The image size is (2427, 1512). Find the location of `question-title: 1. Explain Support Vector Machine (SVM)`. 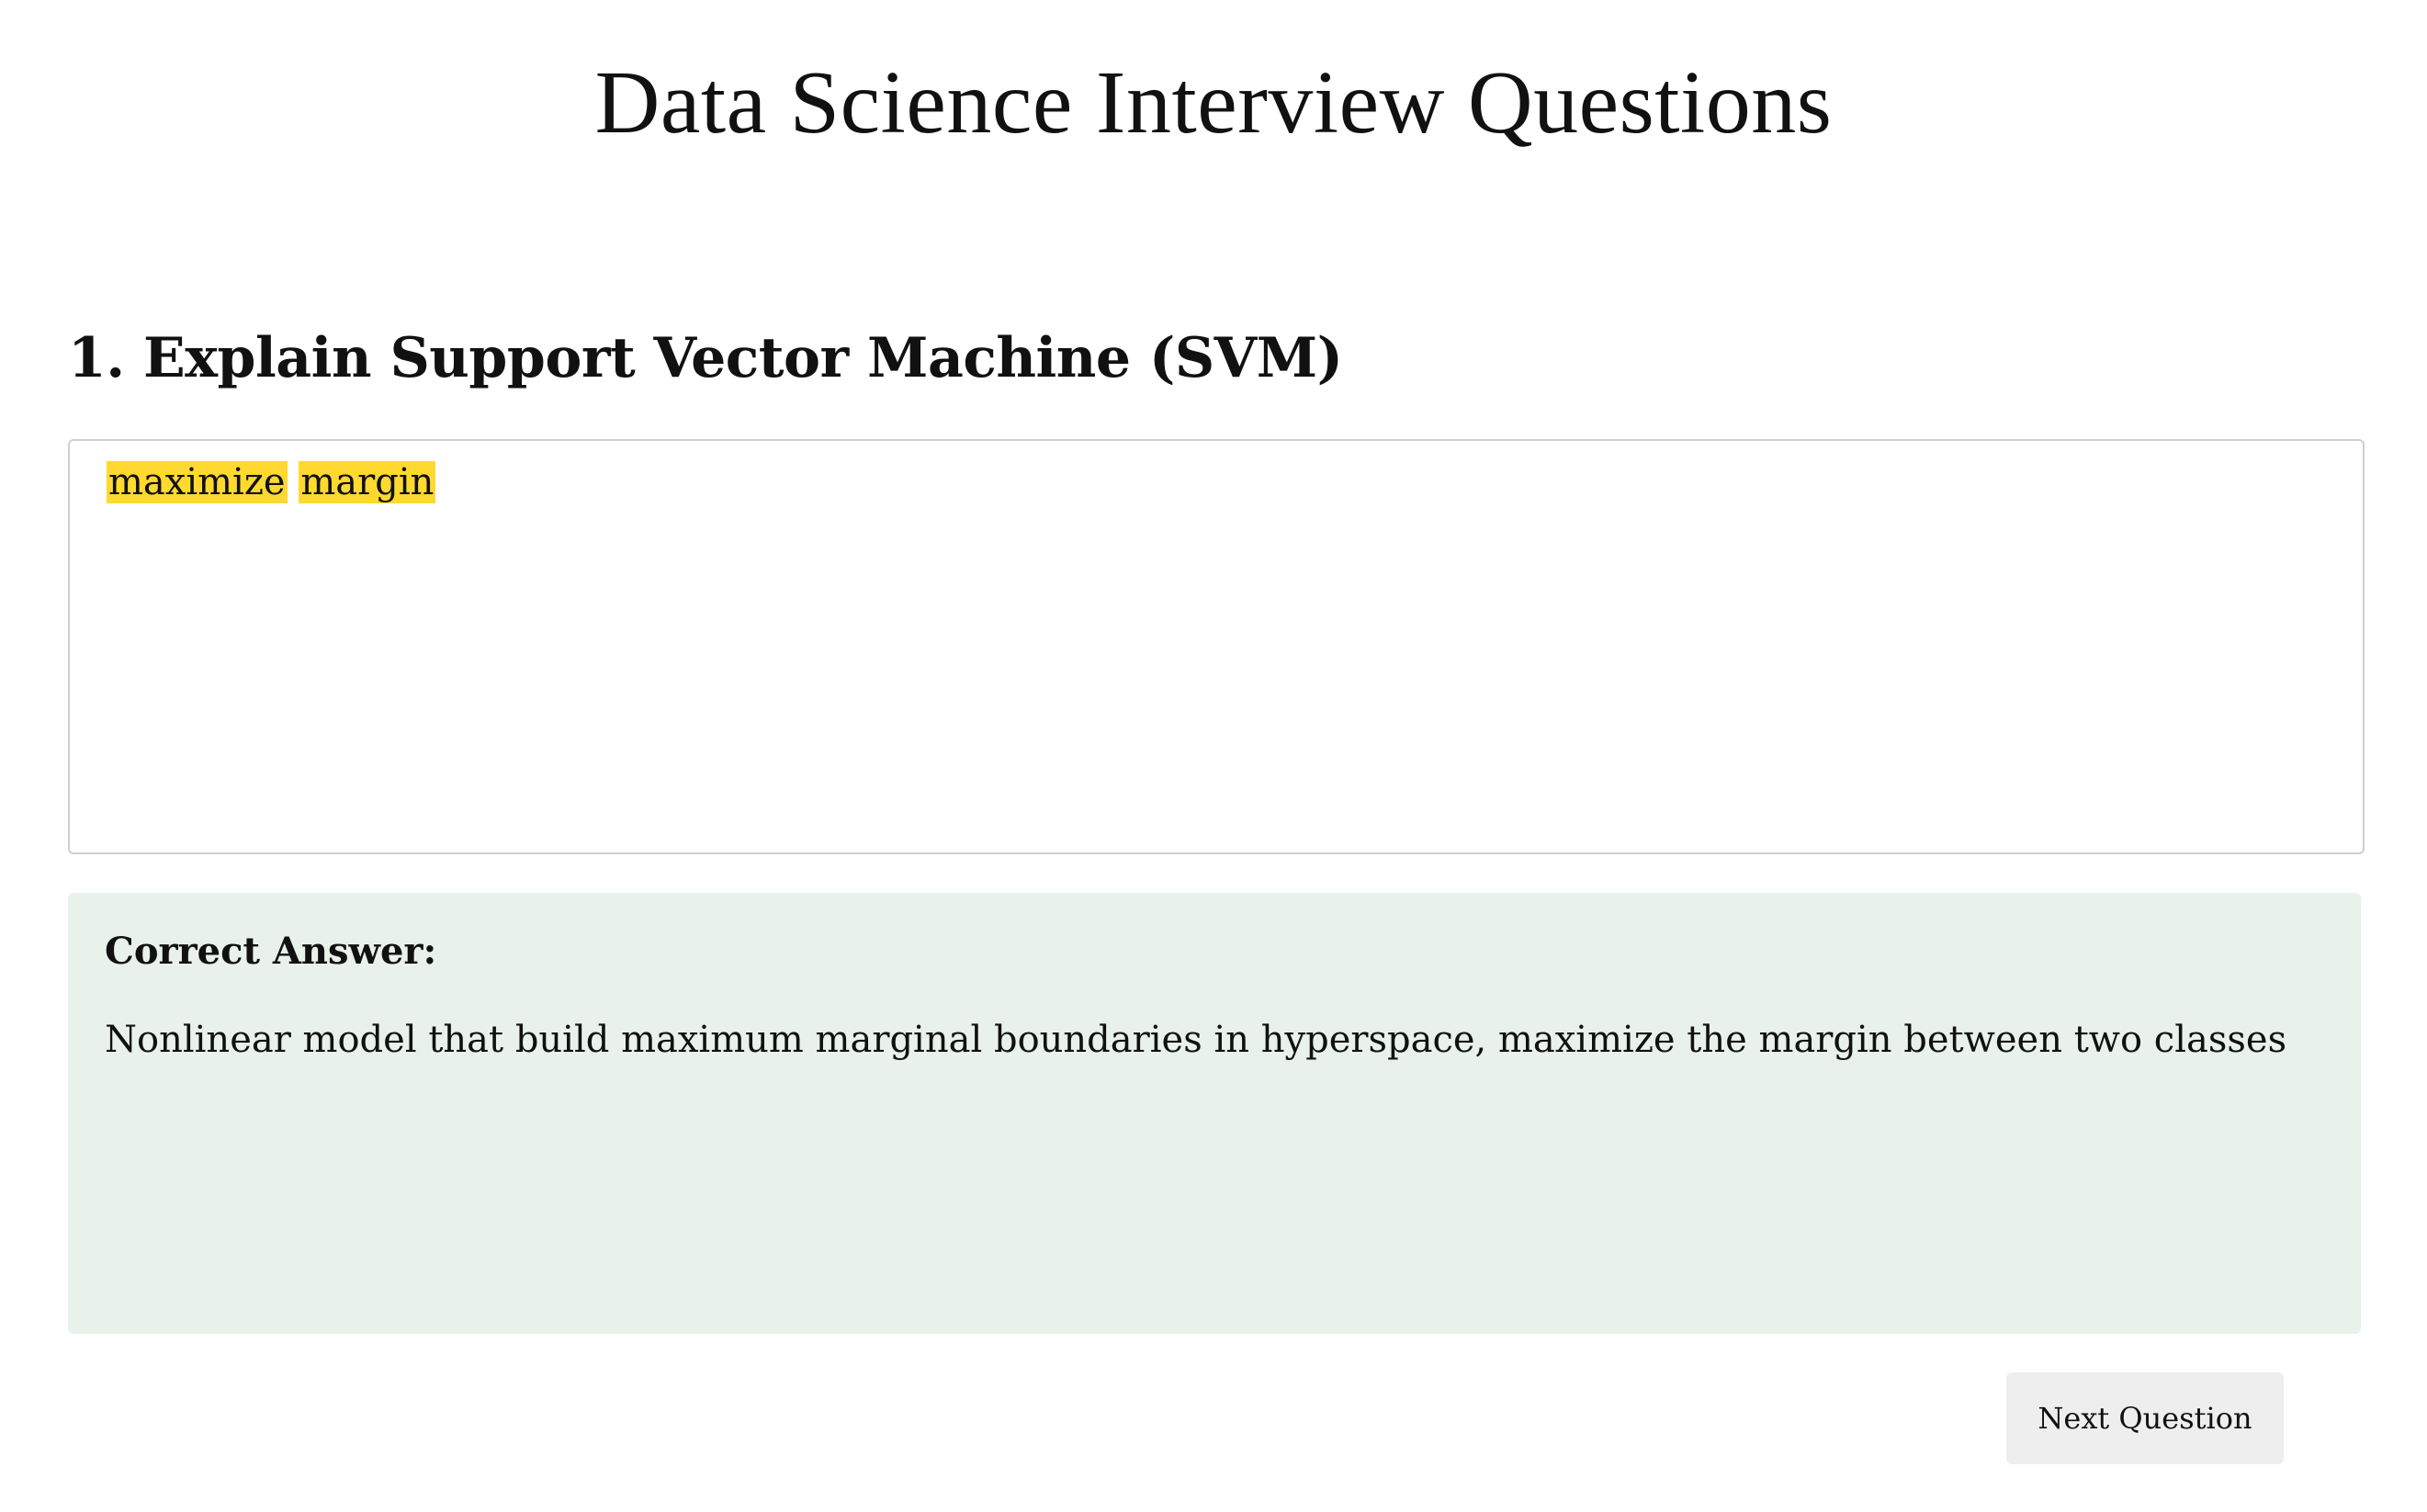

question-title: 1. Explain Support Vector Machine (SVM) is located at coordinates (705, 358).